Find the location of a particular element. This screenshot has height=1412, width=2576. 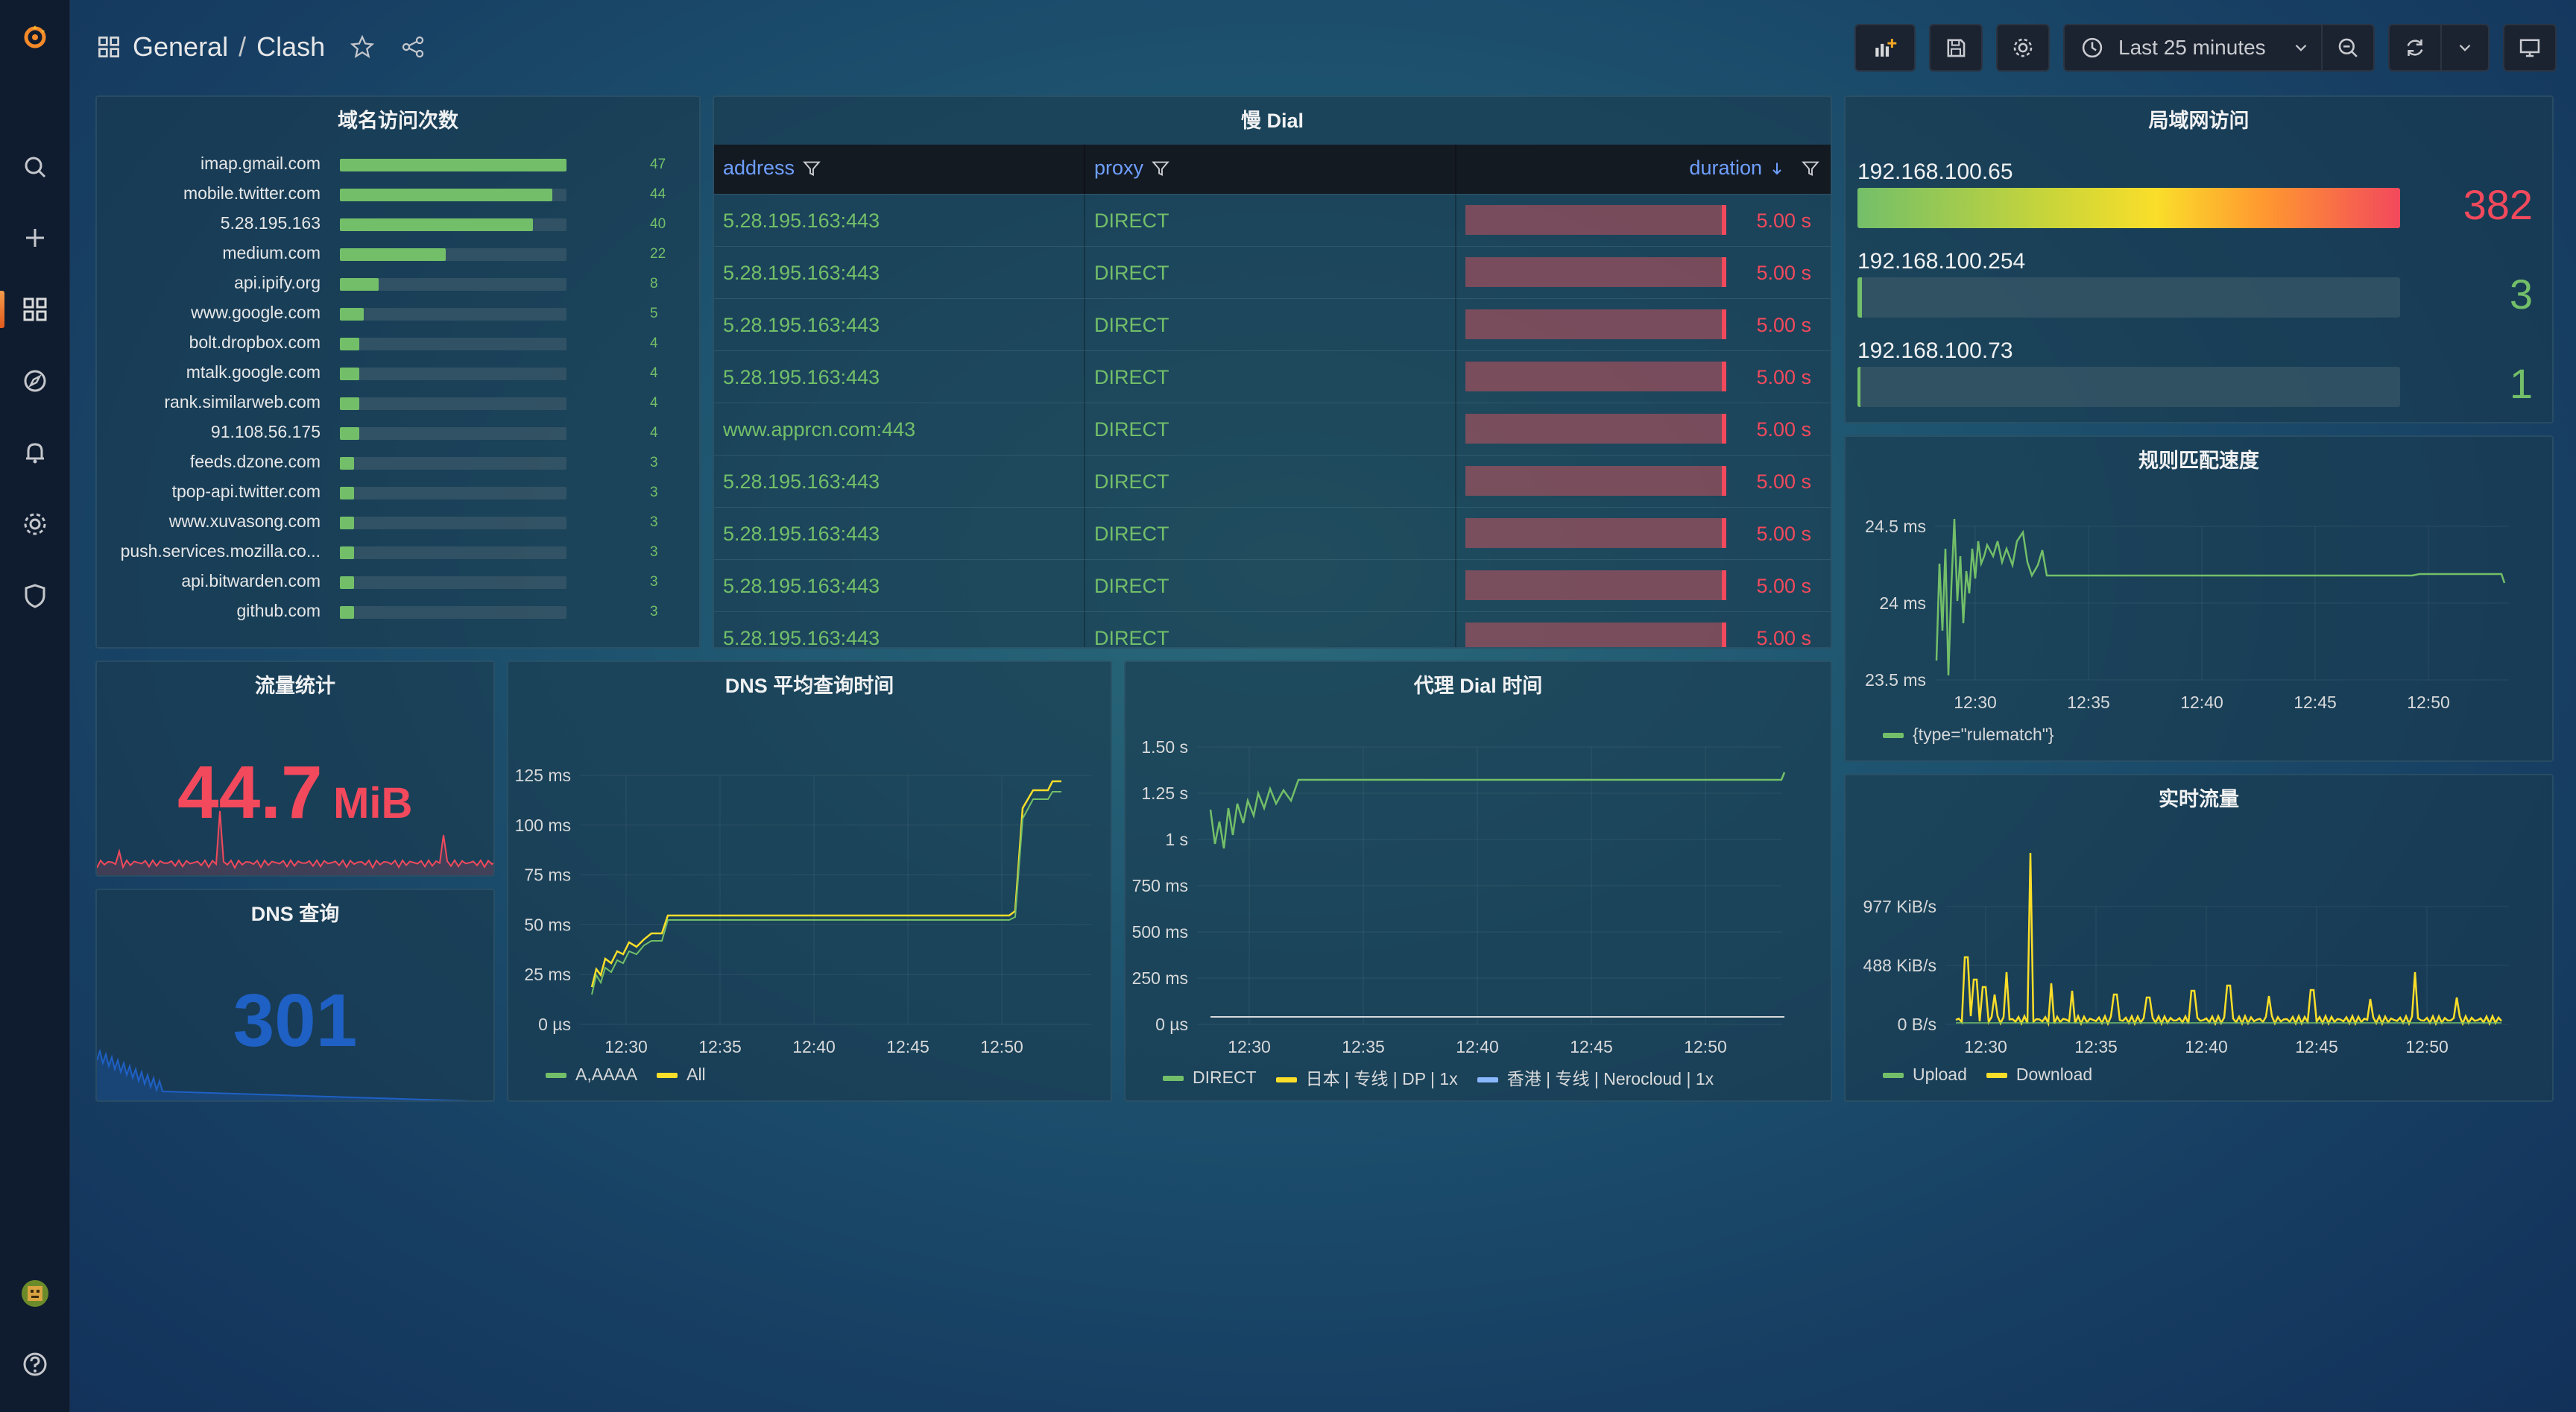

star-icon is located at coordinates (362, 47).